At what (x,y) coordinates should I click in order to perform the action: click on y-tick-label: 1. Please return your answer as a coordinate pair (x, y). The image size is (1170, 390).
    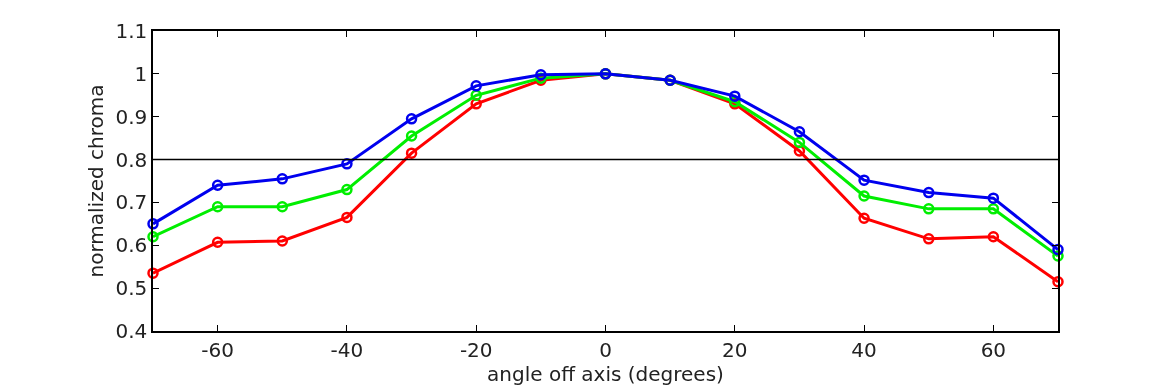
    Looking at the image, I should click on (141, 73).